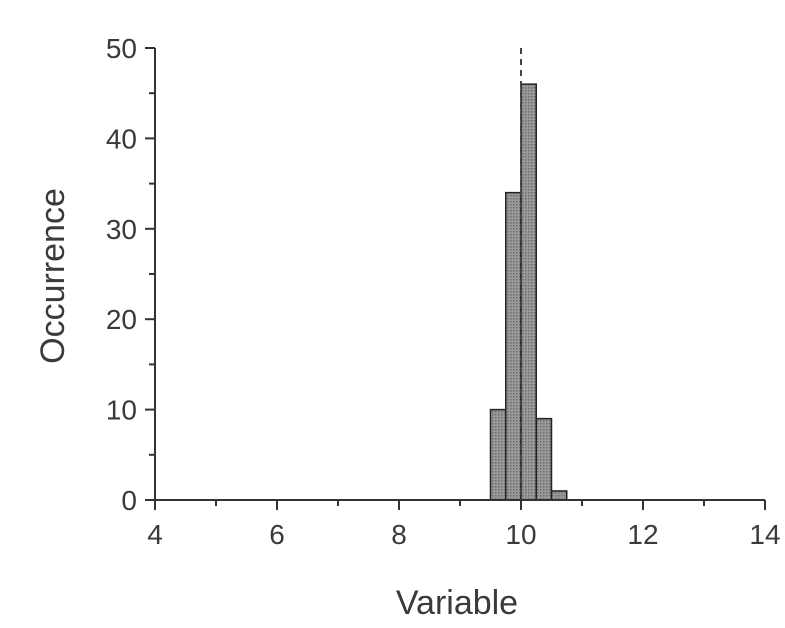 The height and width of the screenshot is (628, 785). What do you see at coordinates (520, 534) in the screenshot?
I see `x-tick-label-10: 10` at bounding box center [520, 534].